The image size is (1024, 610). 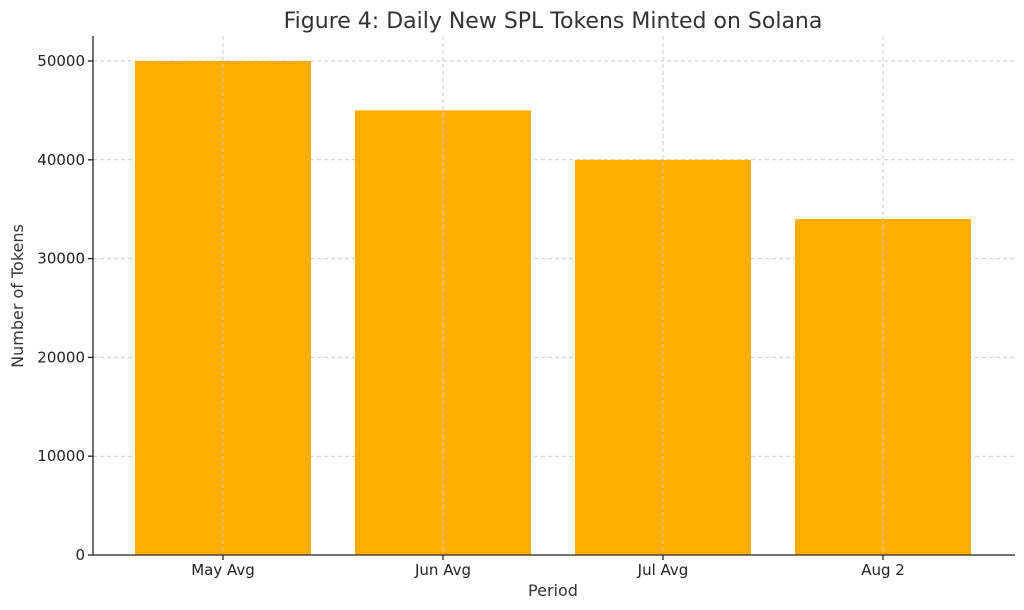 I want to click on y-tick-label: 10000, so click(x=61, y=456).